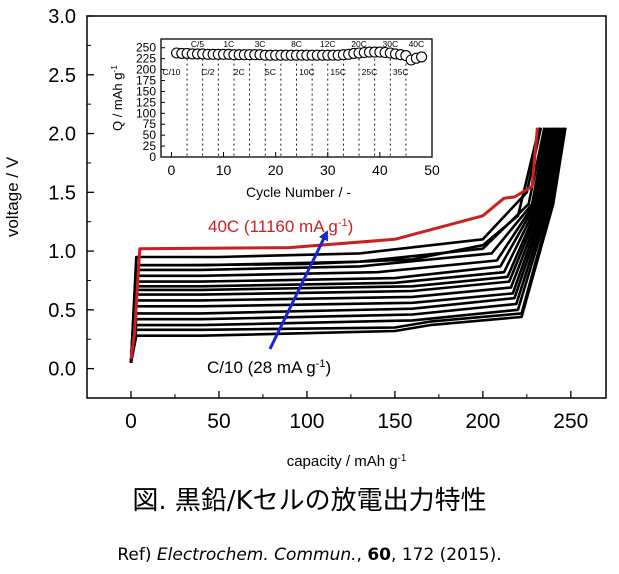 The width and height of the screenshot is (619, 574). What do you see at coordinates (306, 421) in the screenshot?
I see `x-tick-label: 100` at bounding box center [306, 421].